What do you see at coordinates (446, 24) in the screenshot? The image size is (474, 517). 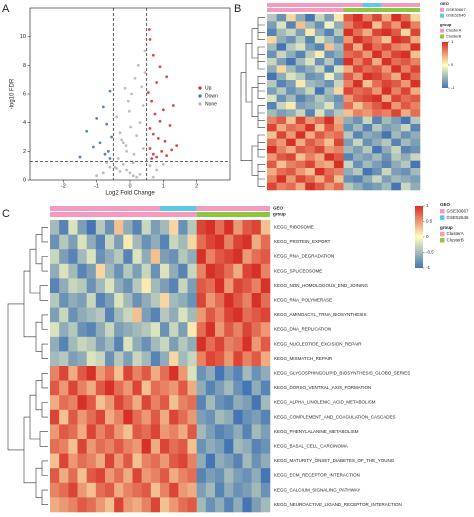 I see `legend-title: group` at bounding box center [446, 24].